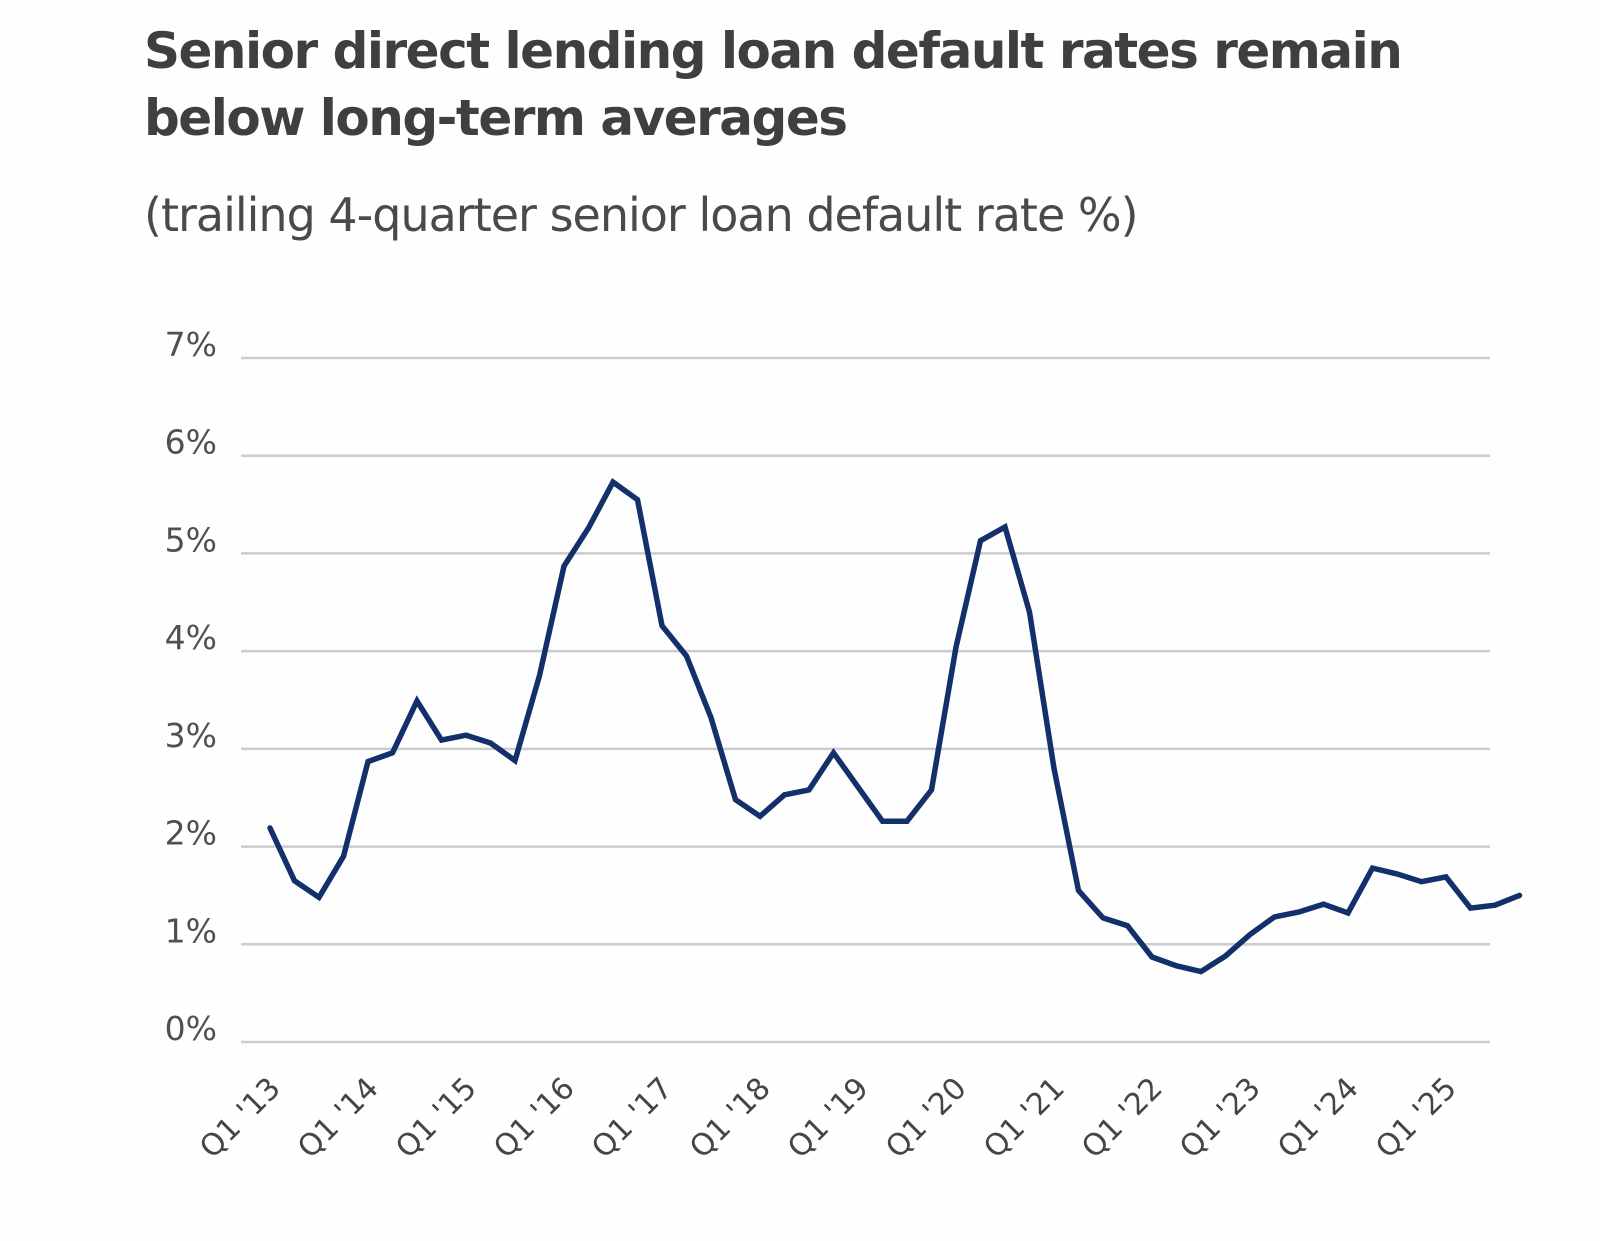 The image size is (1600, 1241). I want to click on y-tick-label: 2%, so click(191, 833).